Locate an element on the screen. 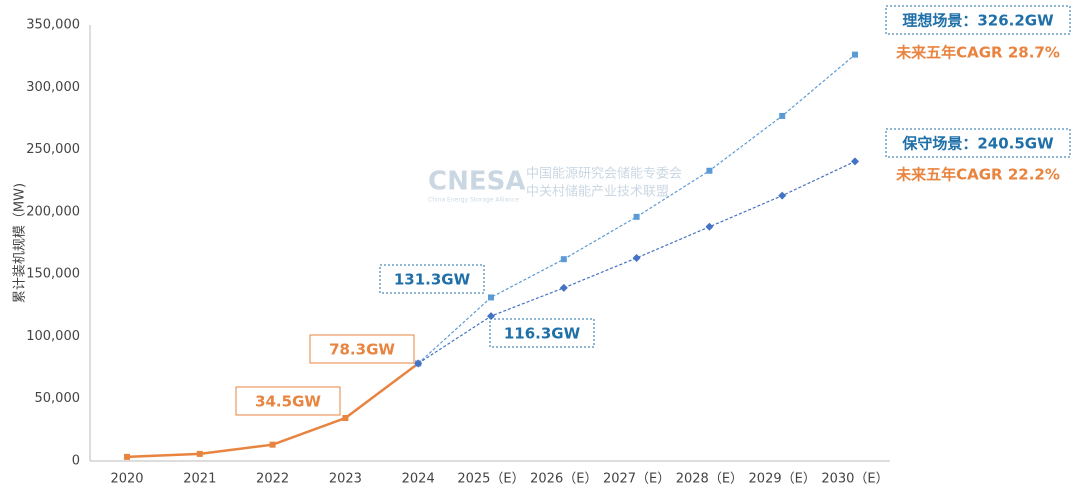 This screenshot has height=504, width=1080. annotation: 34.5GW is located at coordinates (288, 402).